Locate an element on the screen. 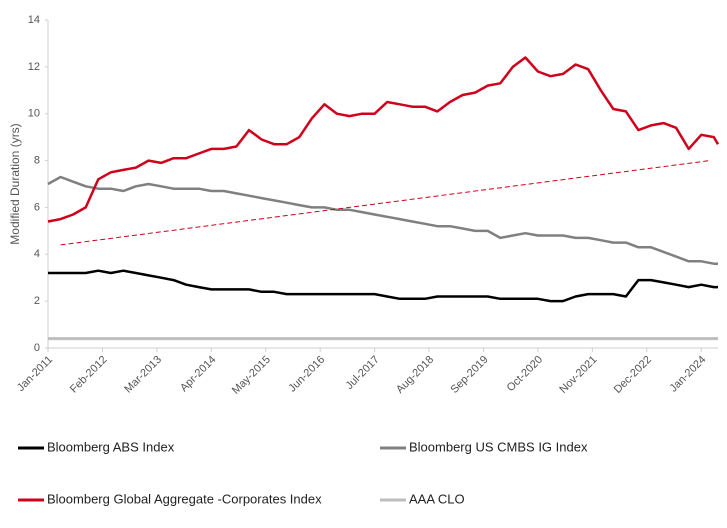 Image resolution: width=727 pixels, height=528 pixels. x-tick-label: Oct-2020 is located at coordinates (525, 374).